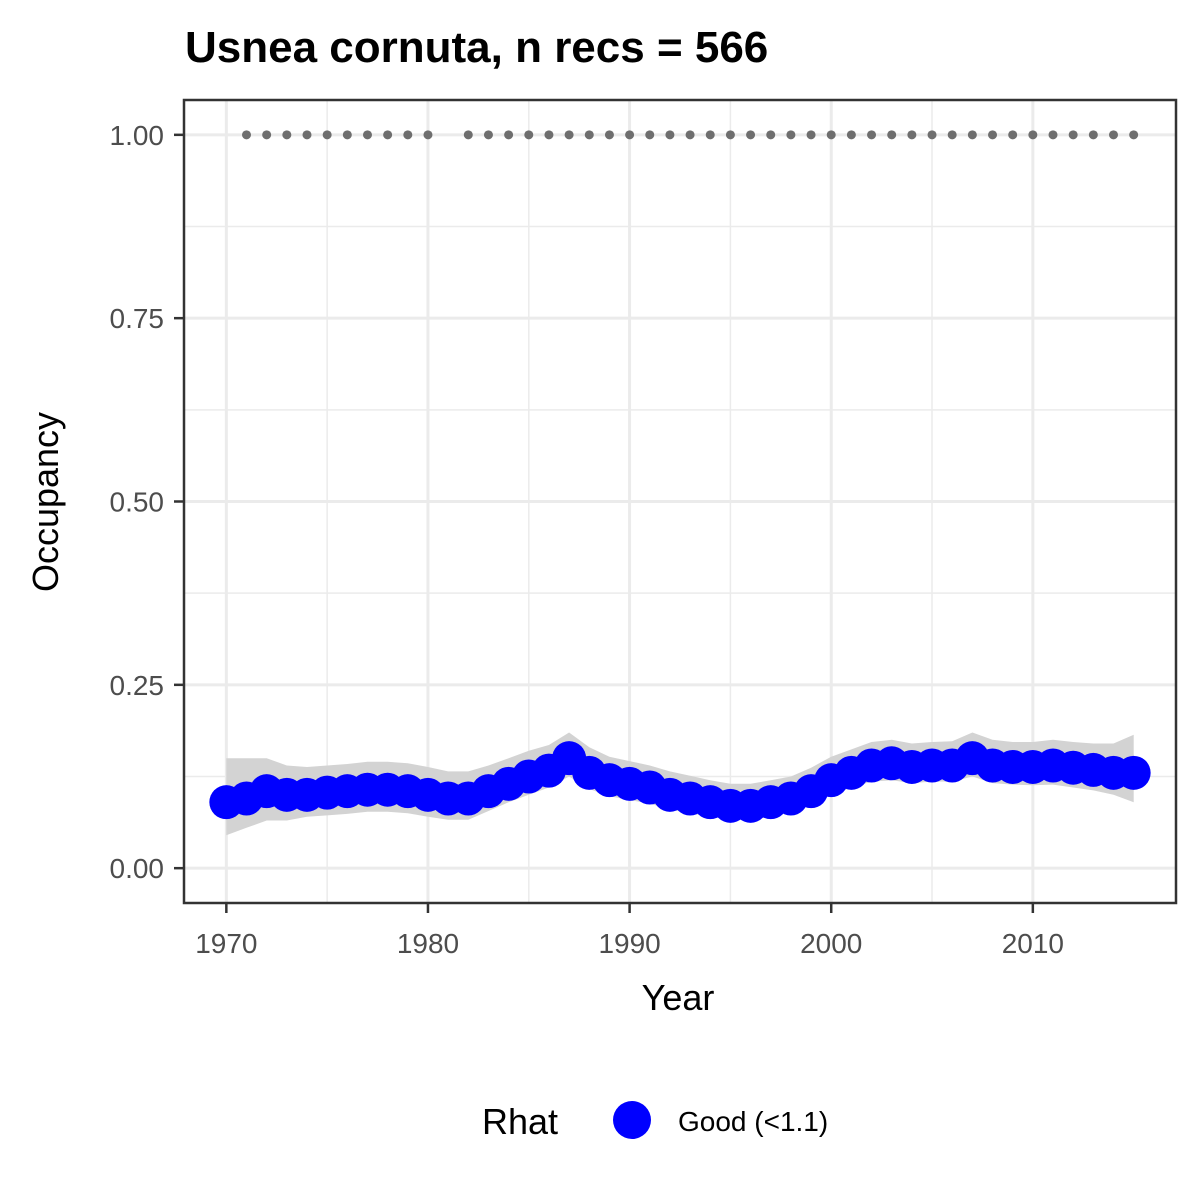  I want to click on chart-title: Usnea cornuta, n recs = 566, so click(476, 47).